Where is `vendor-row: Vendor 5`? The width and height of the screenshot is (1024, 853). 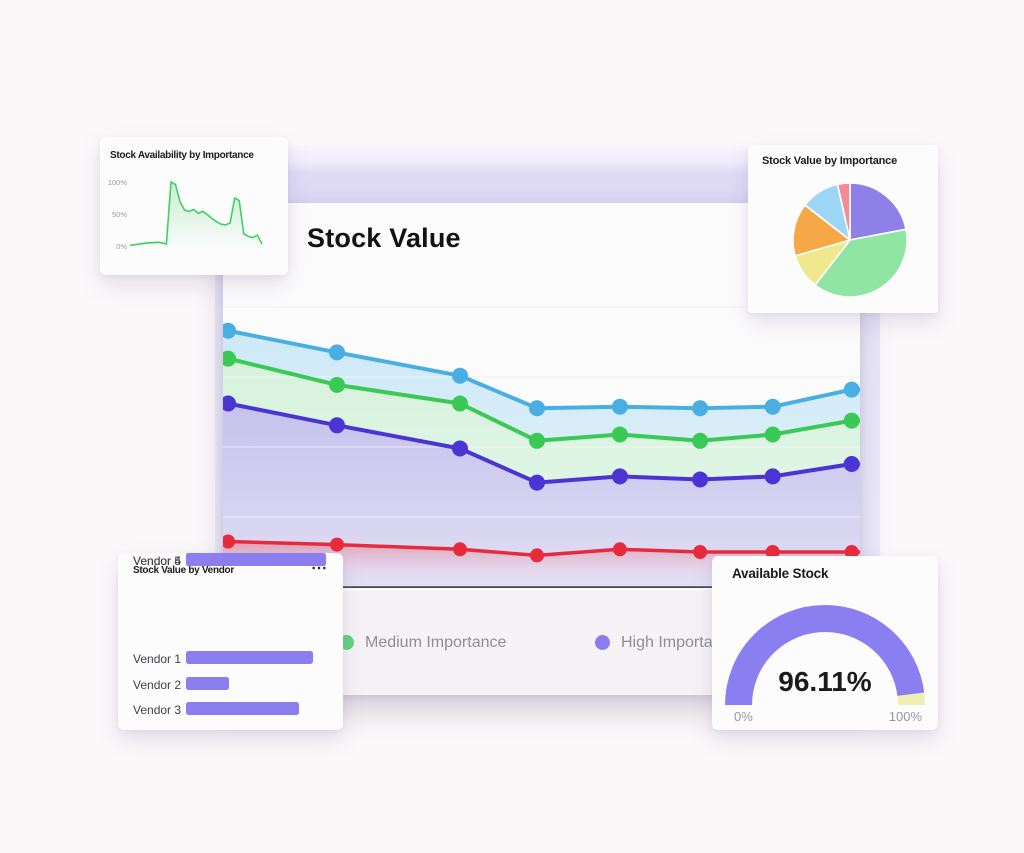
vendor-row: Vendor 5 is located at coordinates (231, 560).